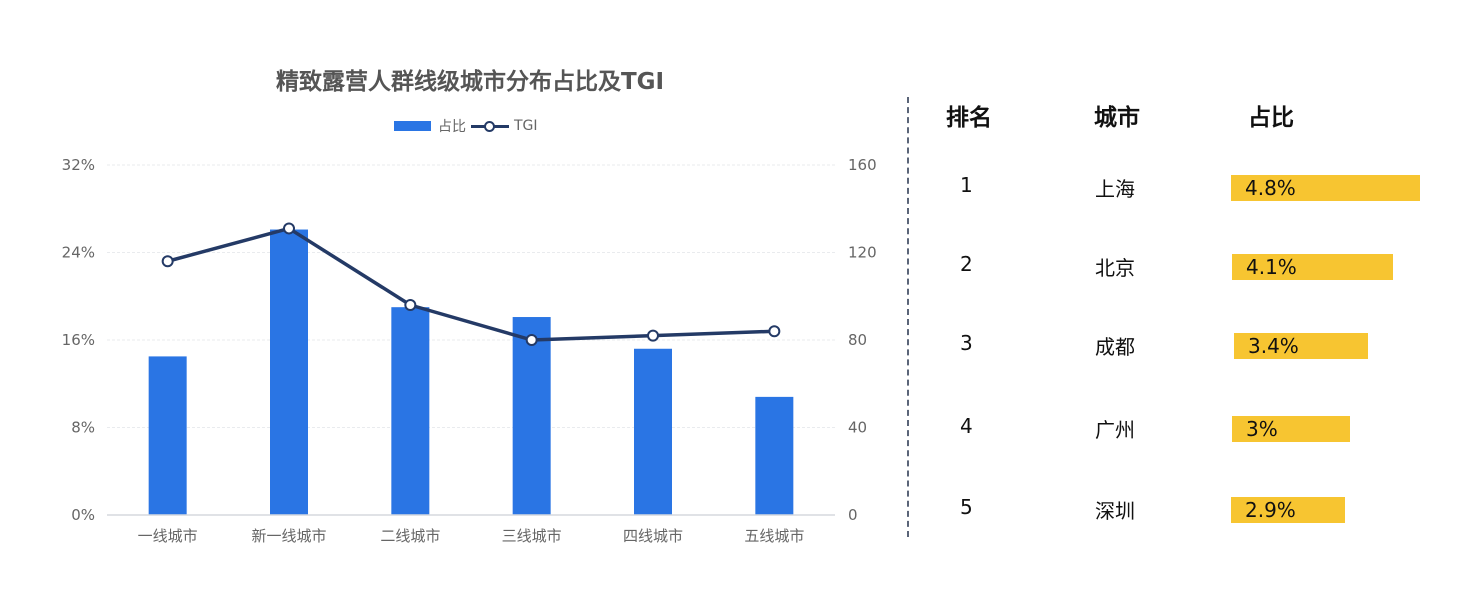  Describe the element at coordinates (1271, 118) in the screenshot. I see `table-header-share: 占比` at that location.